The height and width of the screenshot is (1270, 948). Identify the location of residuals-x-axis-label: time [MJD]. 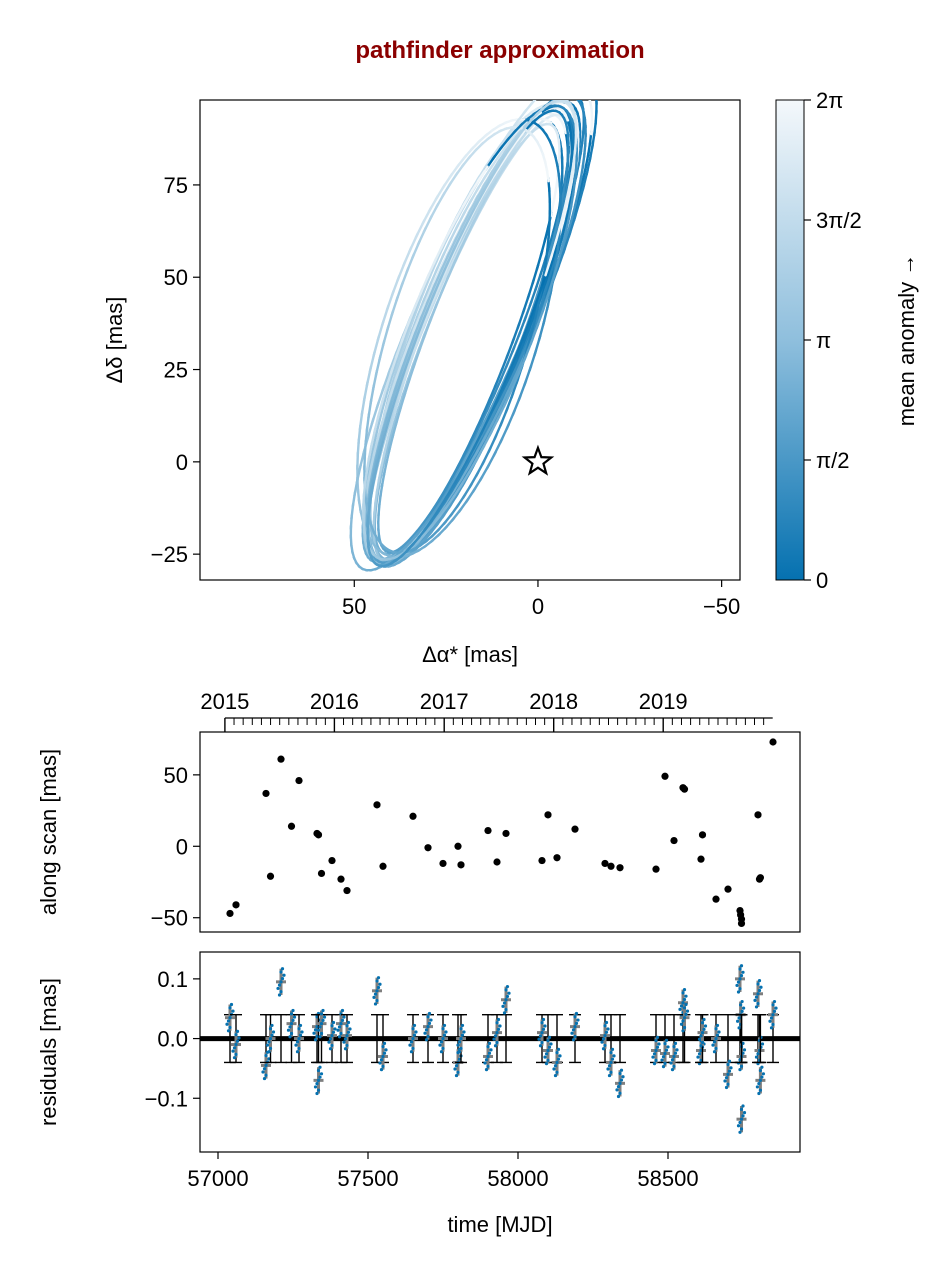
(499, 1224).